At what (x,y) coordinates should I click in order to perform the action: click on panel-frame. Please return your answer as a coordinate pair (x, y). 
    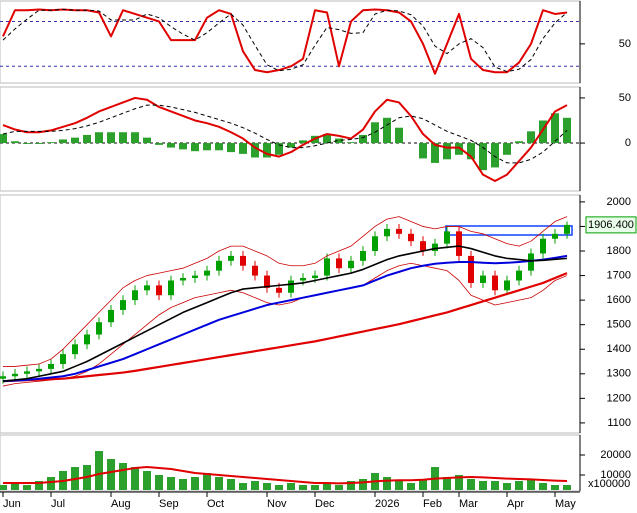
    Looking at the image, I should click on (290, 42).